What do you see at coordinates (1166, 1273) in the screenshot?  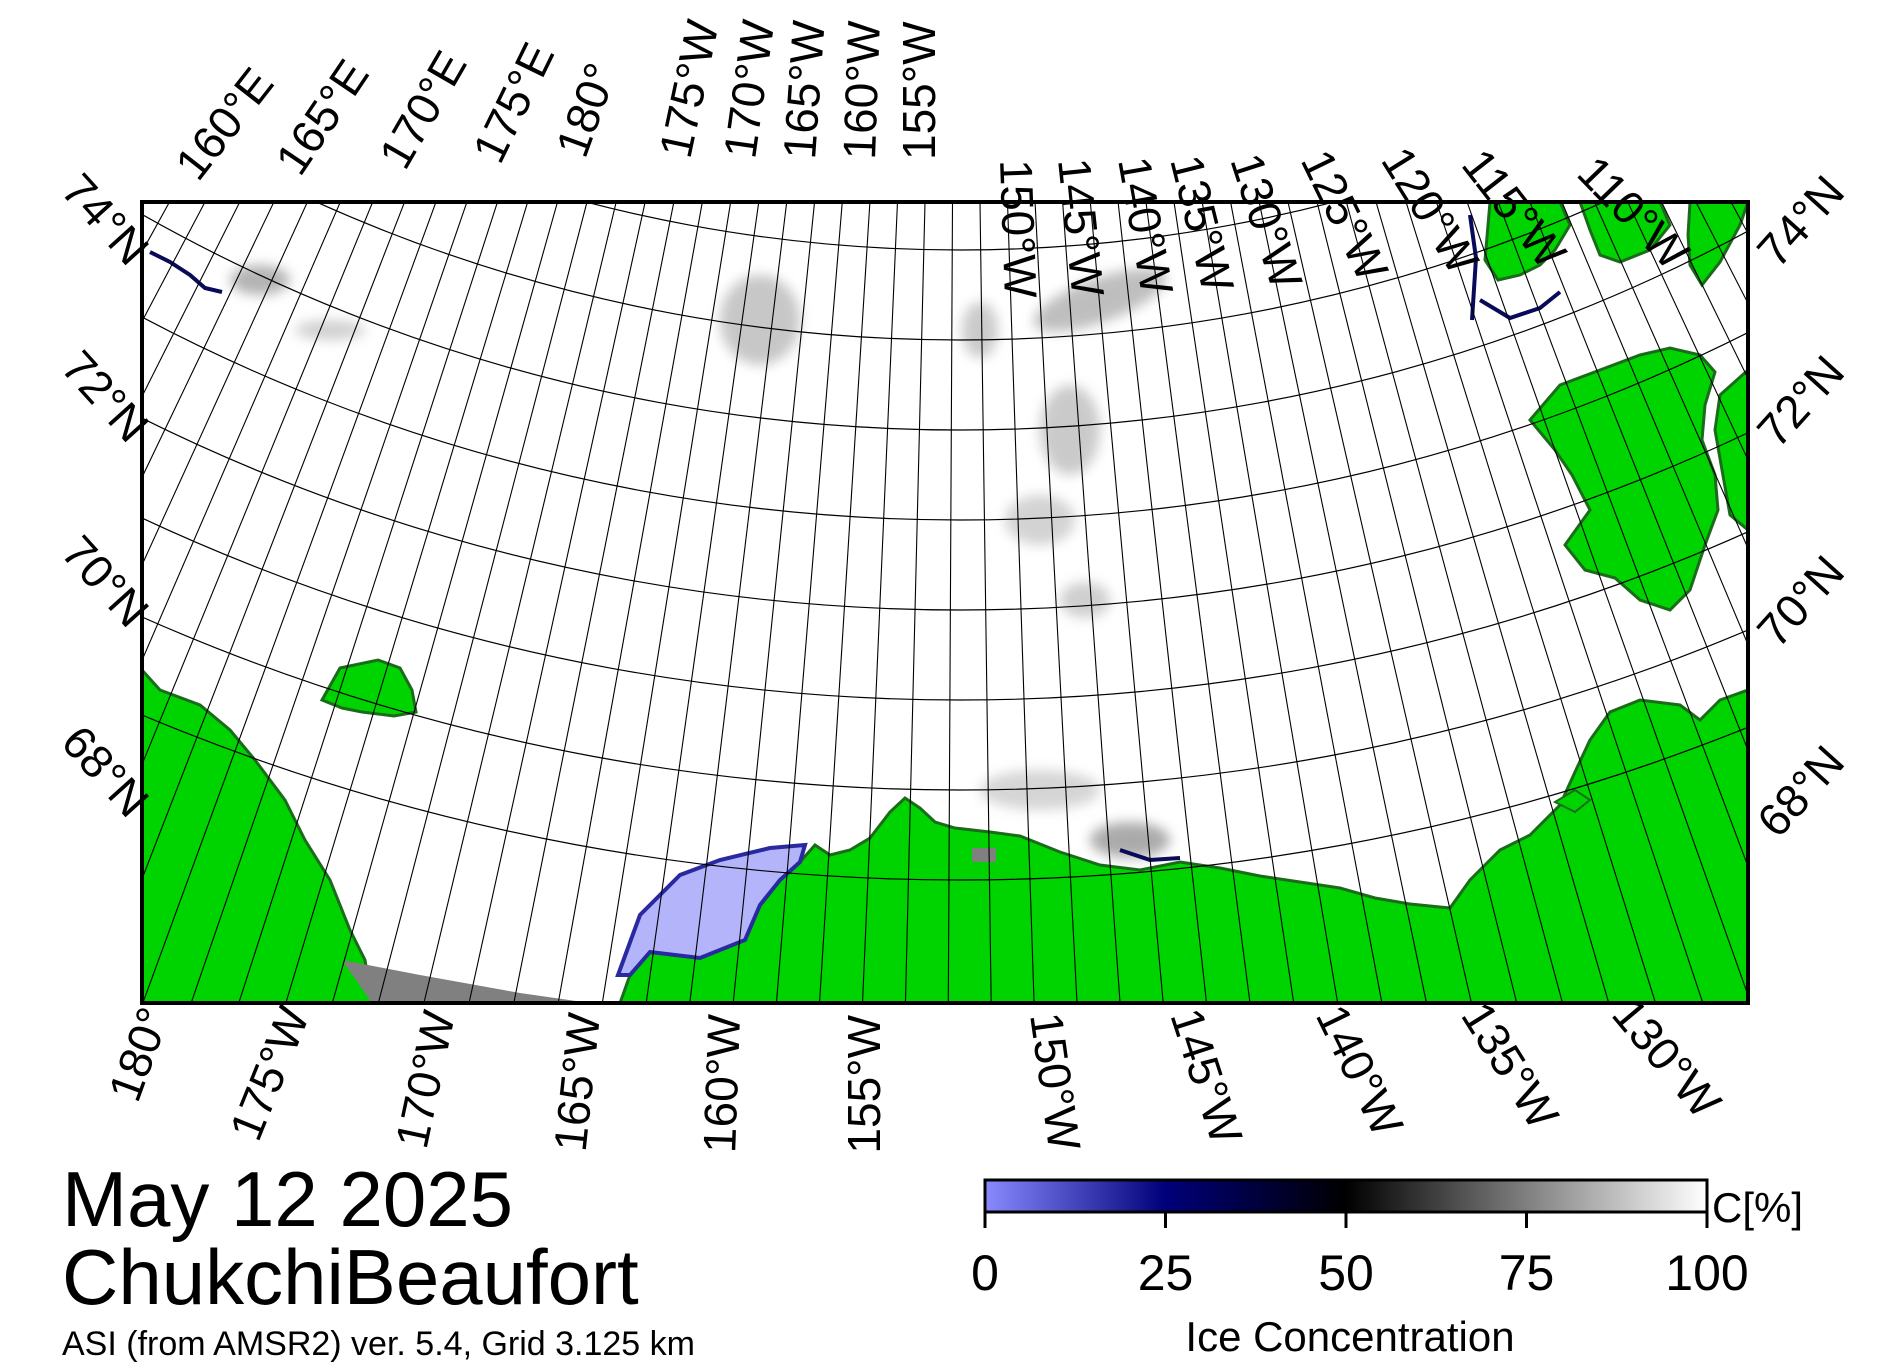 I see `colorbar-tick-label: 25` at bounding box center [1166, 1273].